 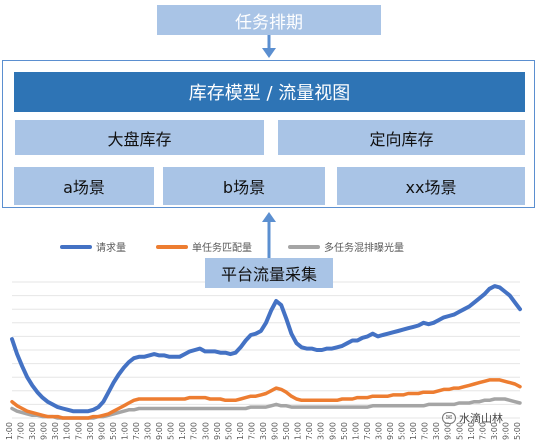 I want to click on scene-a-label: a场景, so click(x=84, y=187).